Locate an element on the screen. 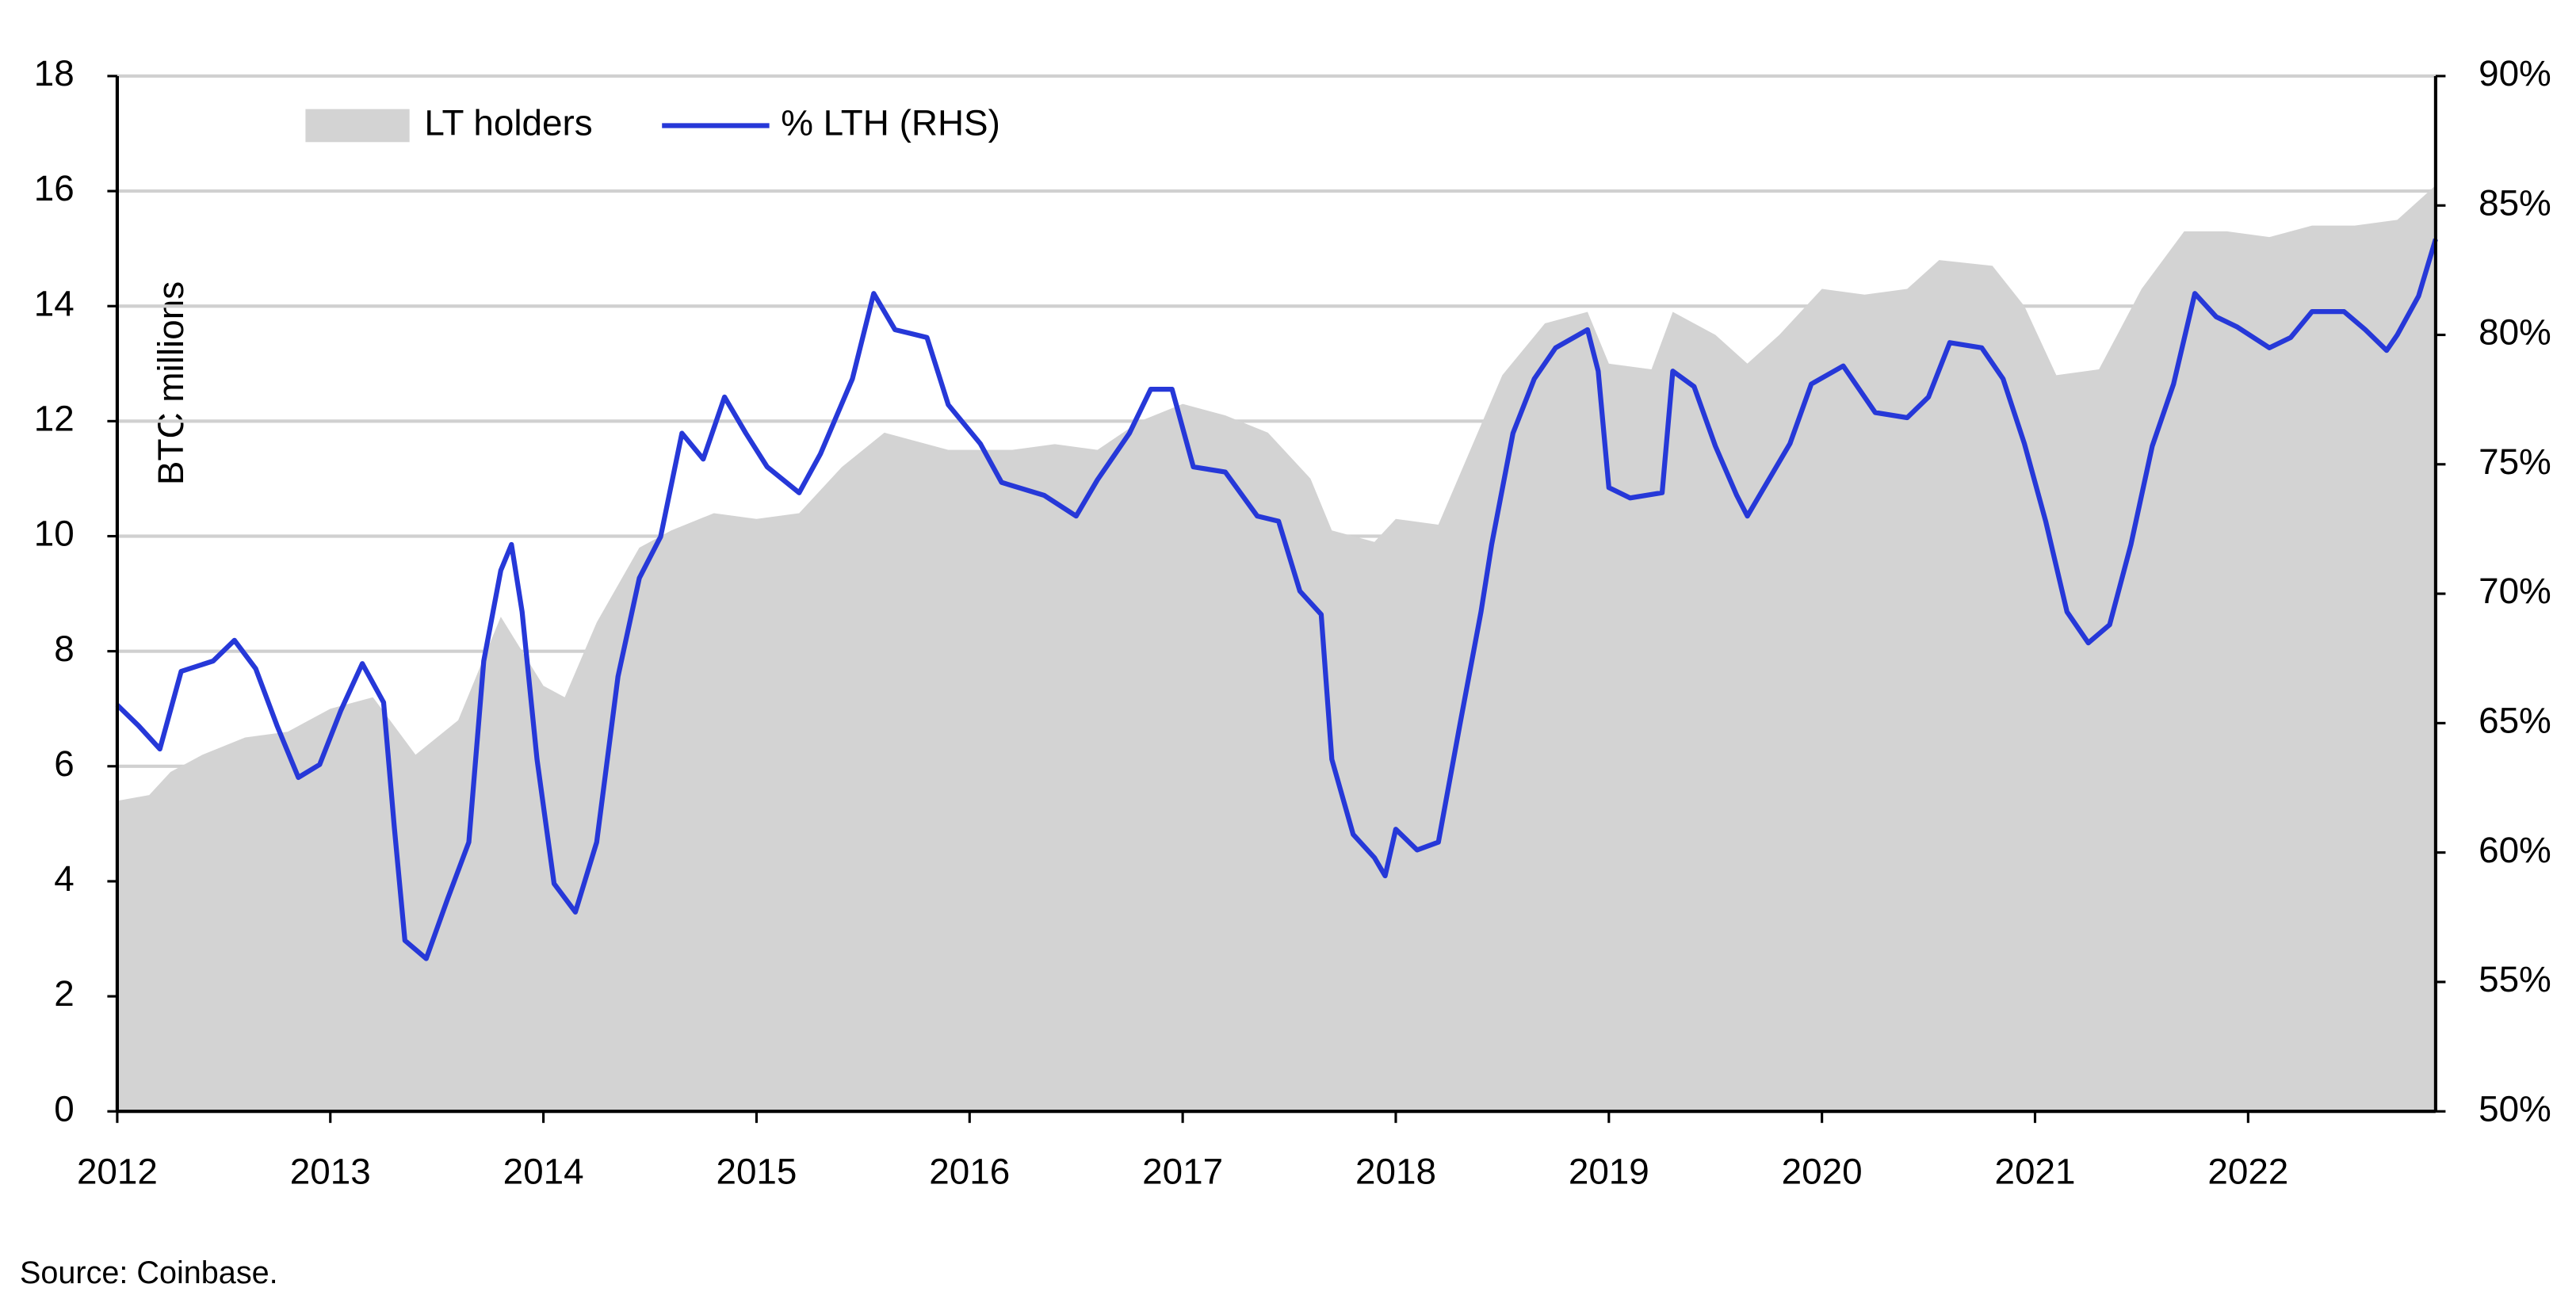 This screenshot has height=1303, width=2576. y2-tick-label: 50% is located at coordinates (2515, 1108).